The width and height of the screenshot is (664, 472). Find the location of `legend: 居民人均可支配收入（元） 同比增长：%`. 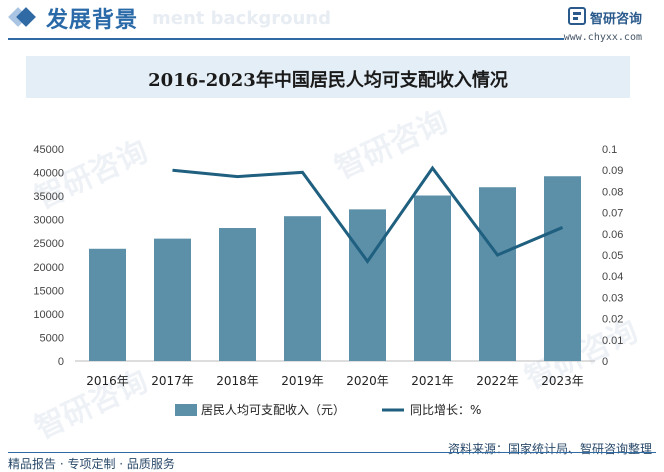

legend: 居民人均可支配收入（元） 同比增长：% is located at coordinates (328, 410).